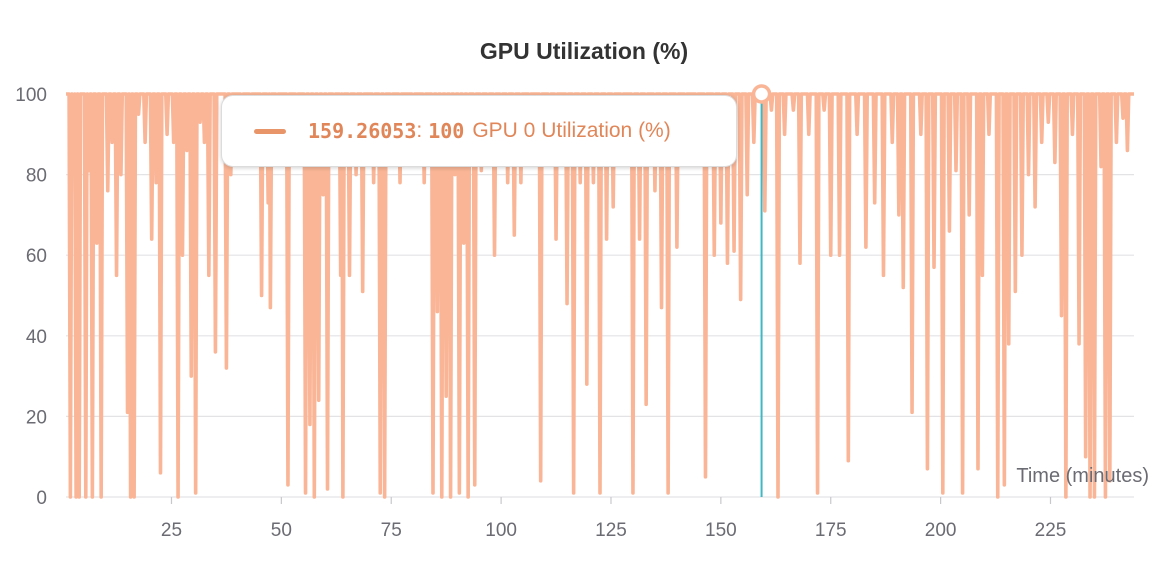  What do you see at coordinates (36, 256) in the screenshot?
I see `y-tick-label: 60` at bounding box center [36, 256].